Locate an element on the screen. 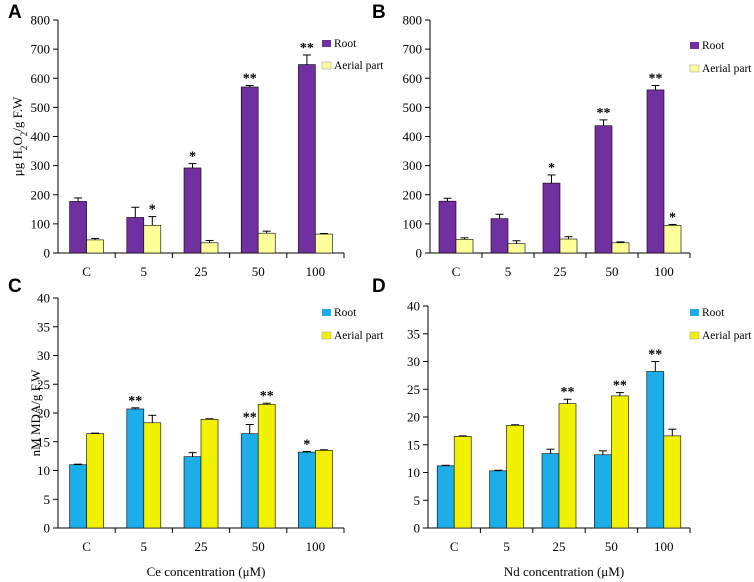  panel-letter: D is located at coordinates (379, 286).